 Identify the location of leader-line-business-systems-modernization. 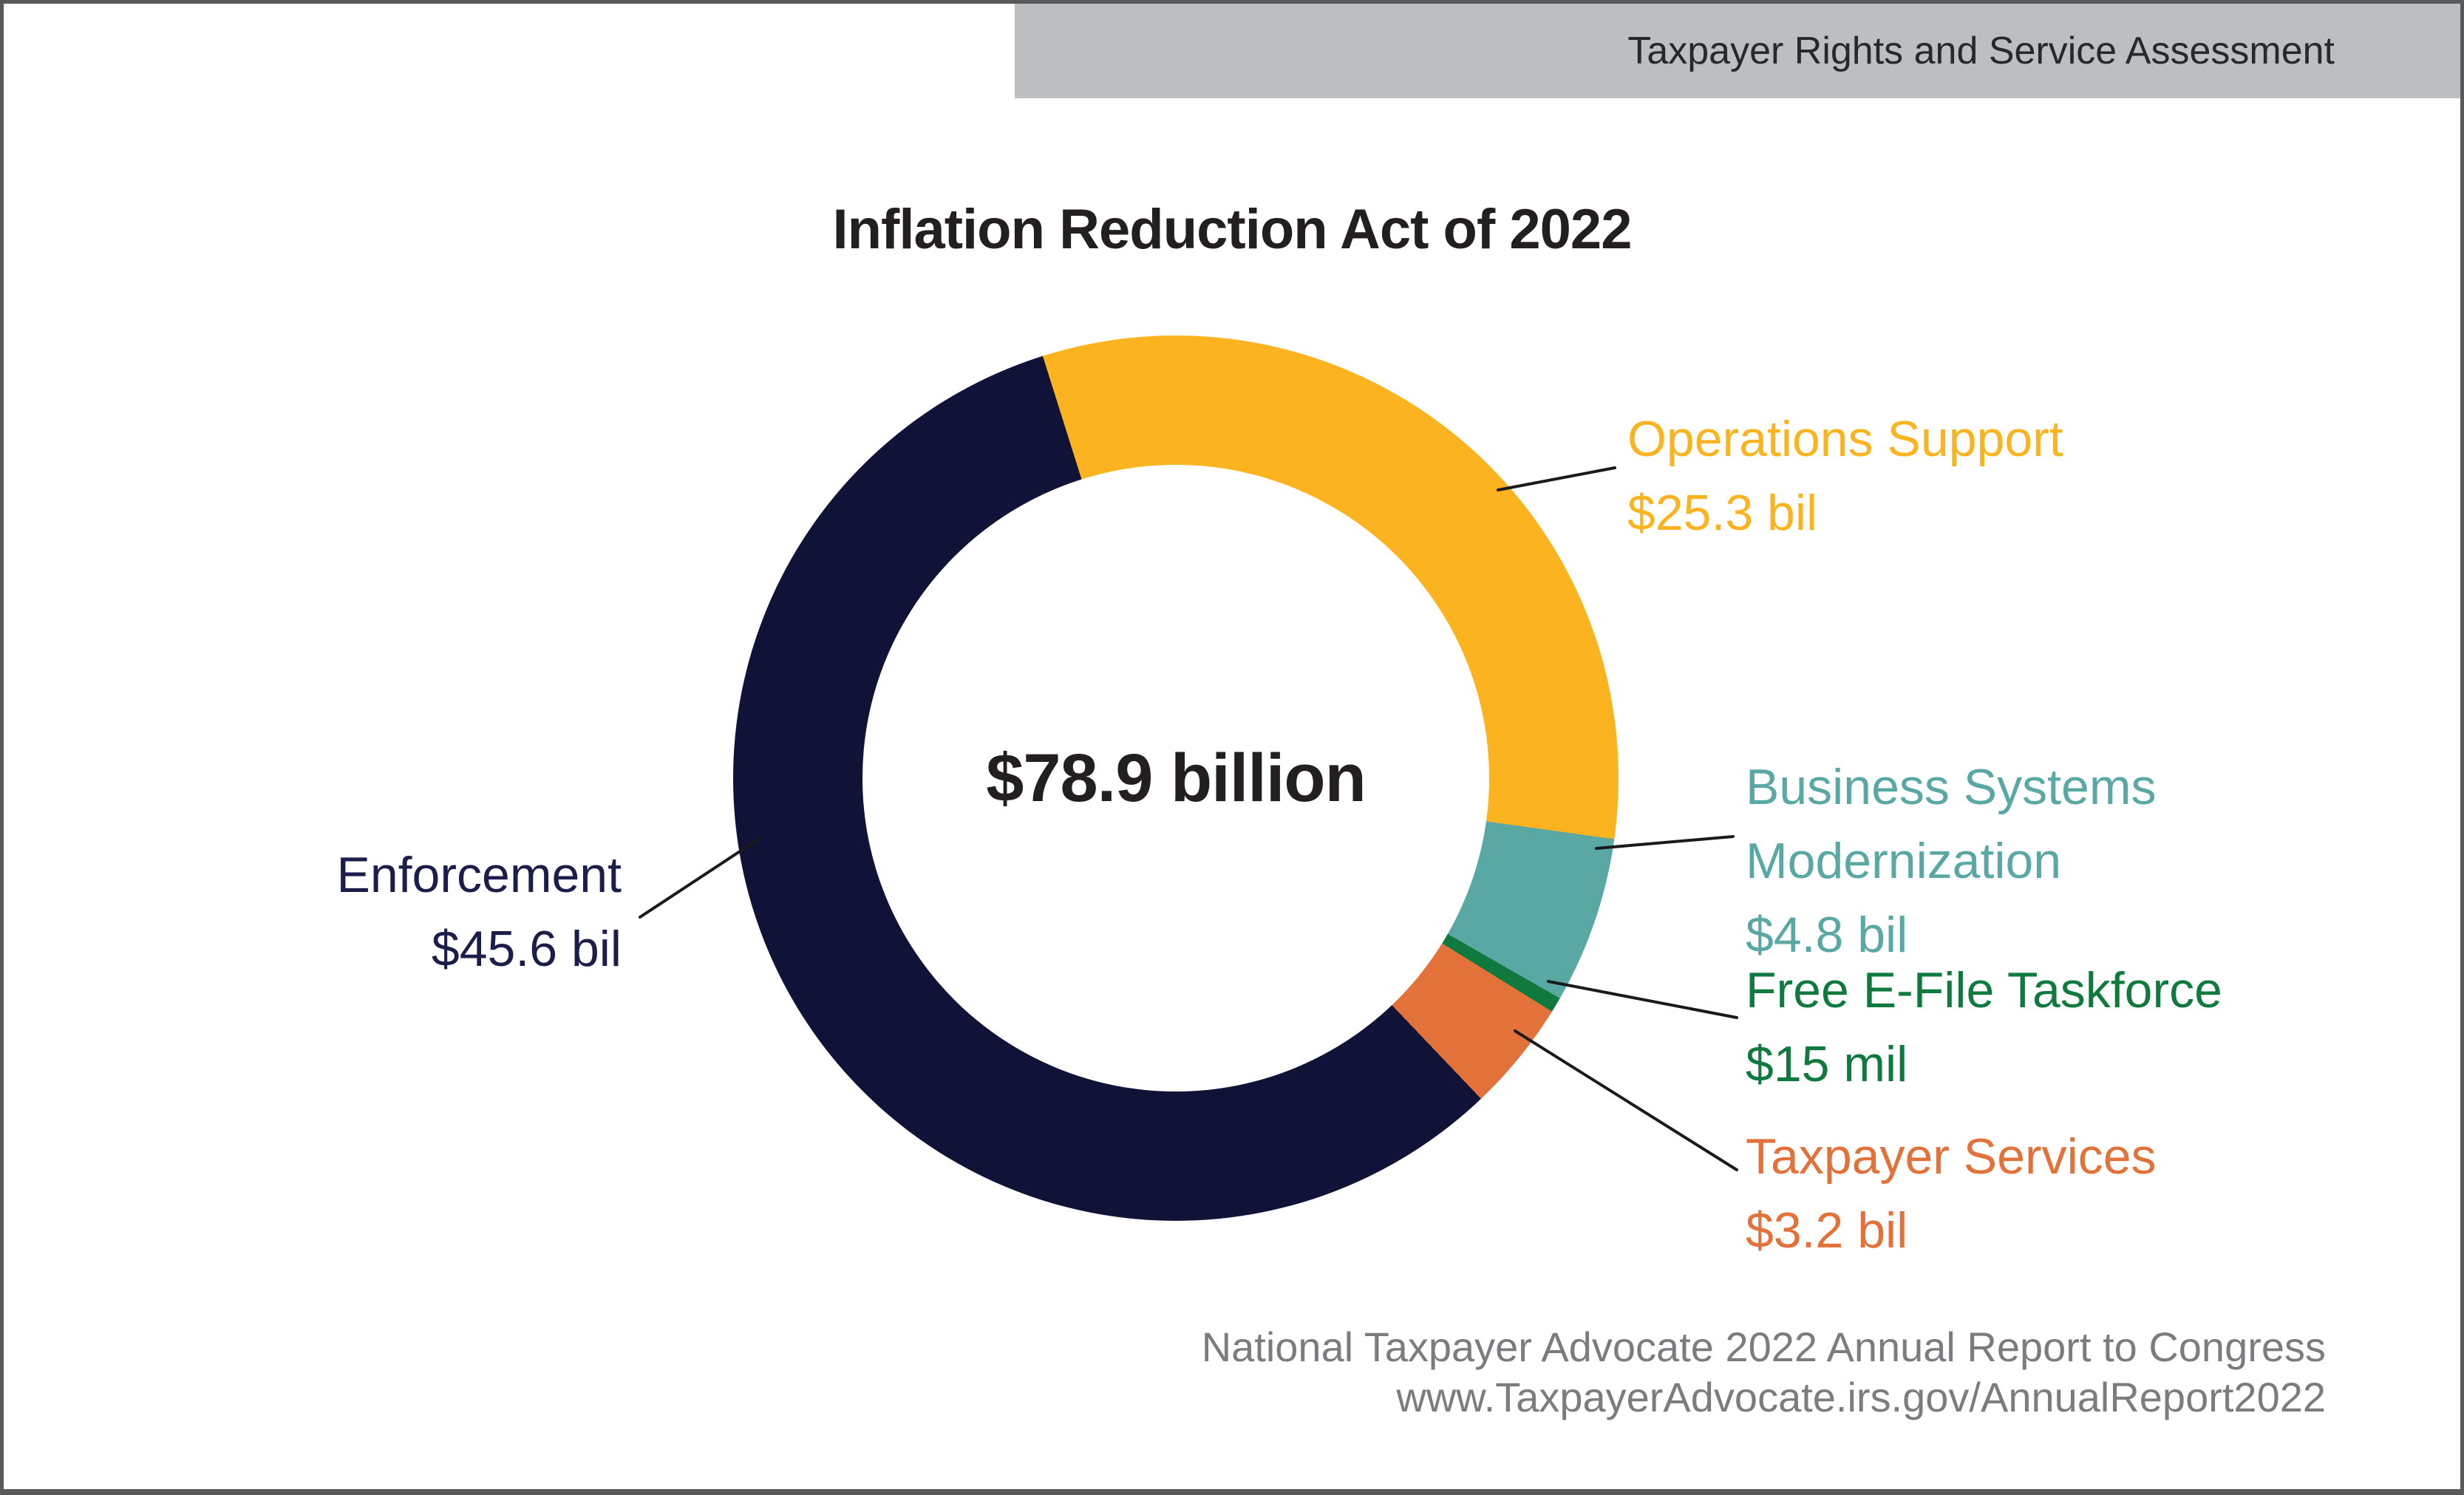
(1665, 843).